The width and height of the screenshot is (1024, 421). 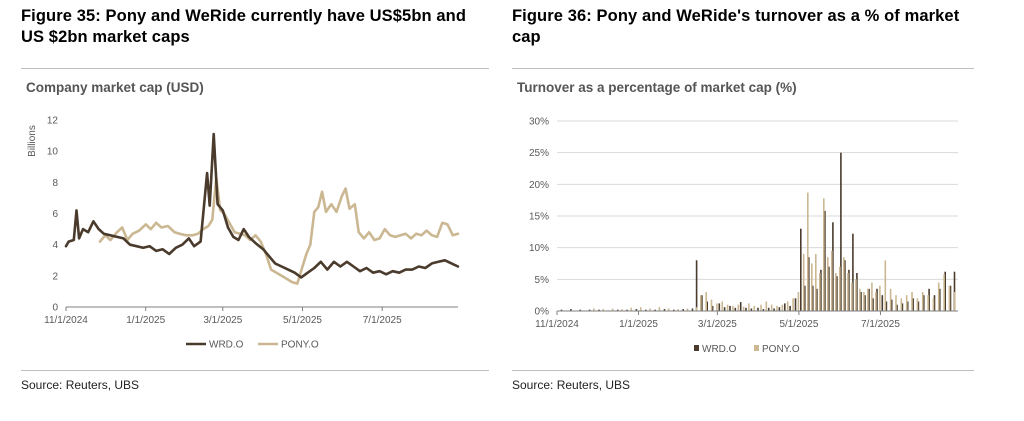 What do you see at coordinates (539, 153) in the screenshot?
I see `y-tick-label: 25%` at bounding box center [539, 153].